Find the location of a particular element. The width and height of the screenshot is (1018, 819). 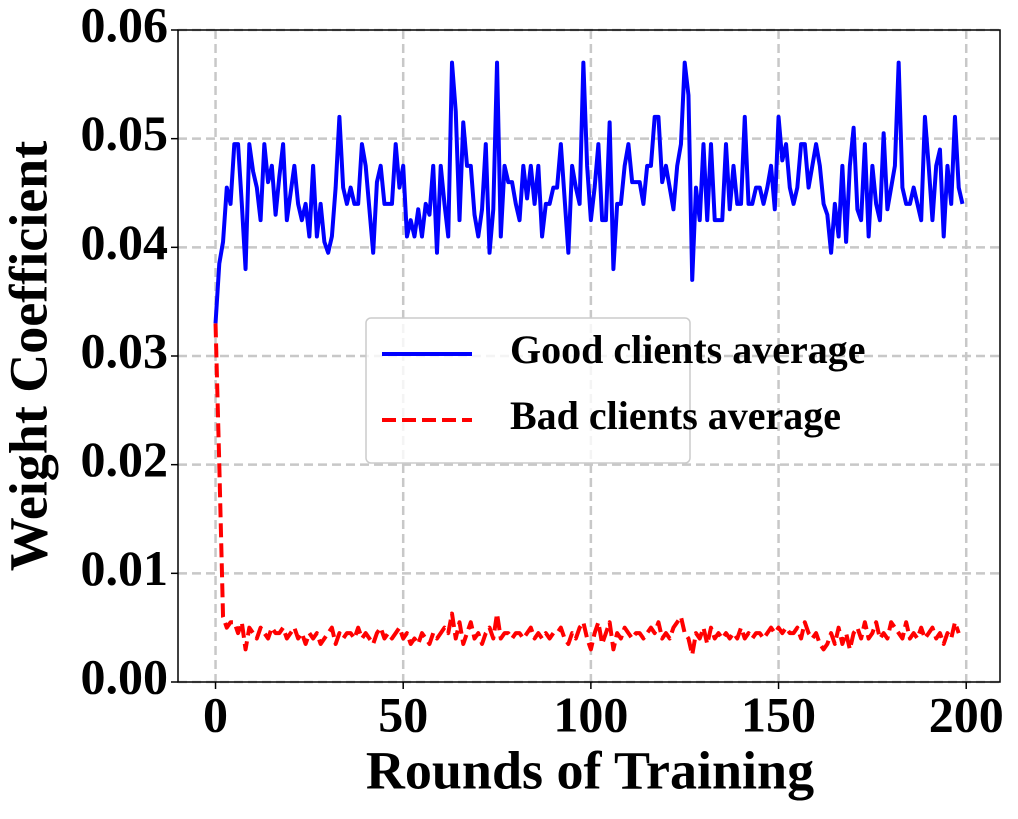

y-tick-label: 0.05 is located at coordinates (125, 133).